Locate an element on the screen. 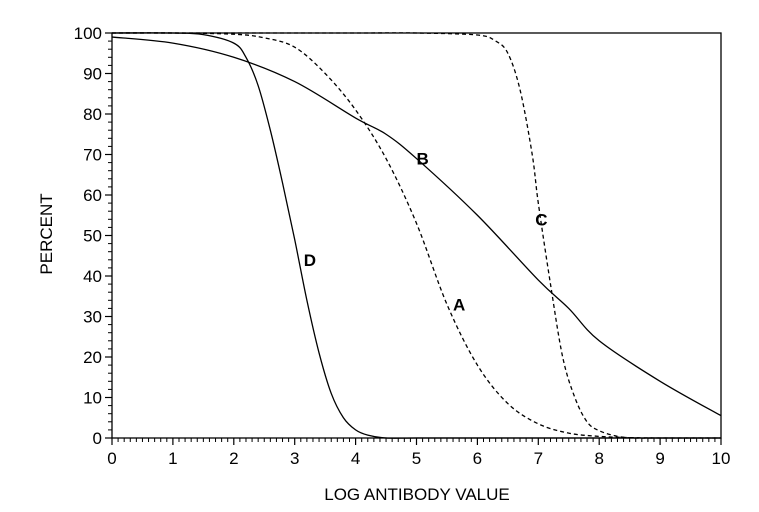  x-tick-label: 8 is located at coordinates (598, 458).